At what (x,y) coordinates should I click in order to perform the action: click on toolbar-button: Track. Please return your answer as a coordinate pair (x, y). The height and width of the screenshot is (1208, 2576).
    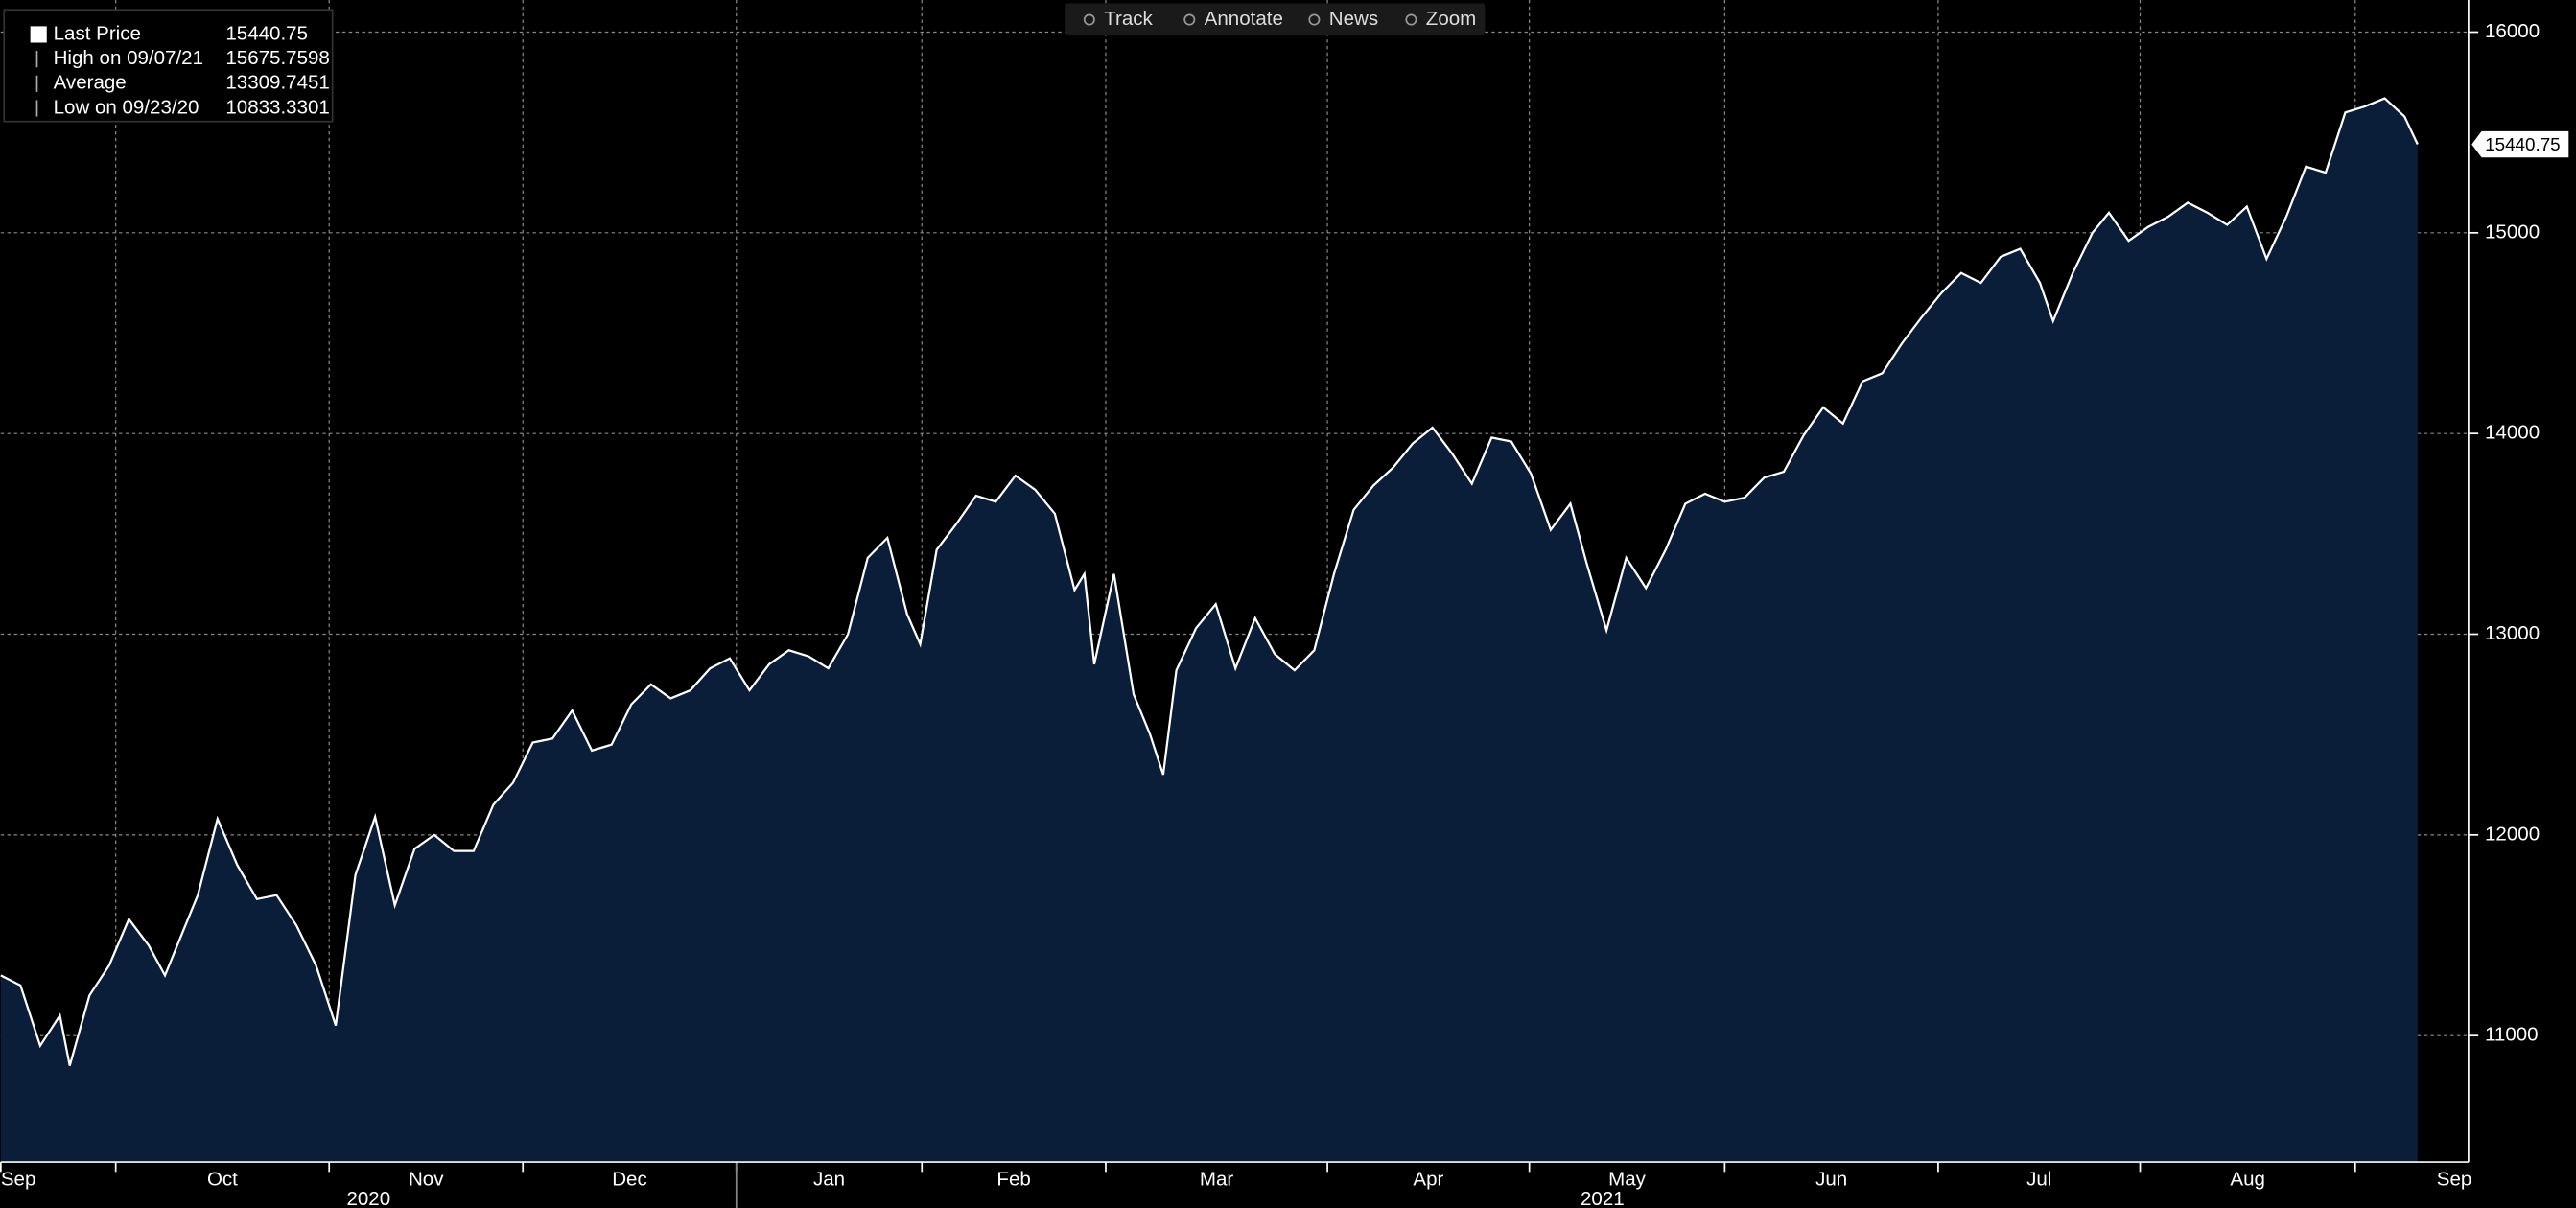
    Looking at the image, I should click on (1128, 19).